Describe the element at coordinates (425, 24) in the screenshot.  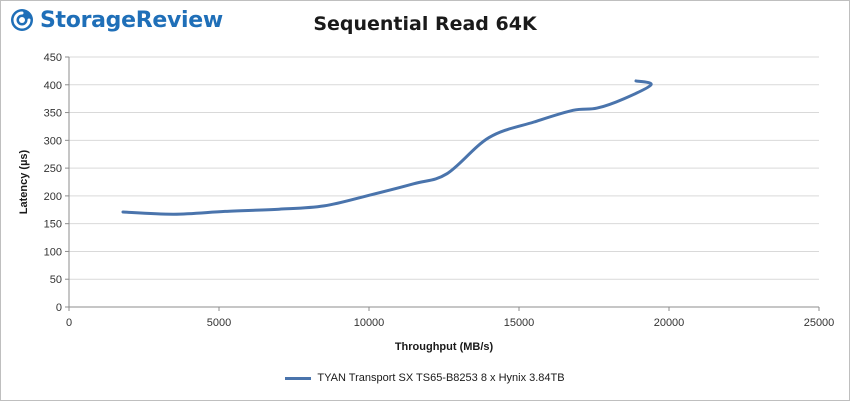
I see `chart-title: Sequential Read 64K` at that location.